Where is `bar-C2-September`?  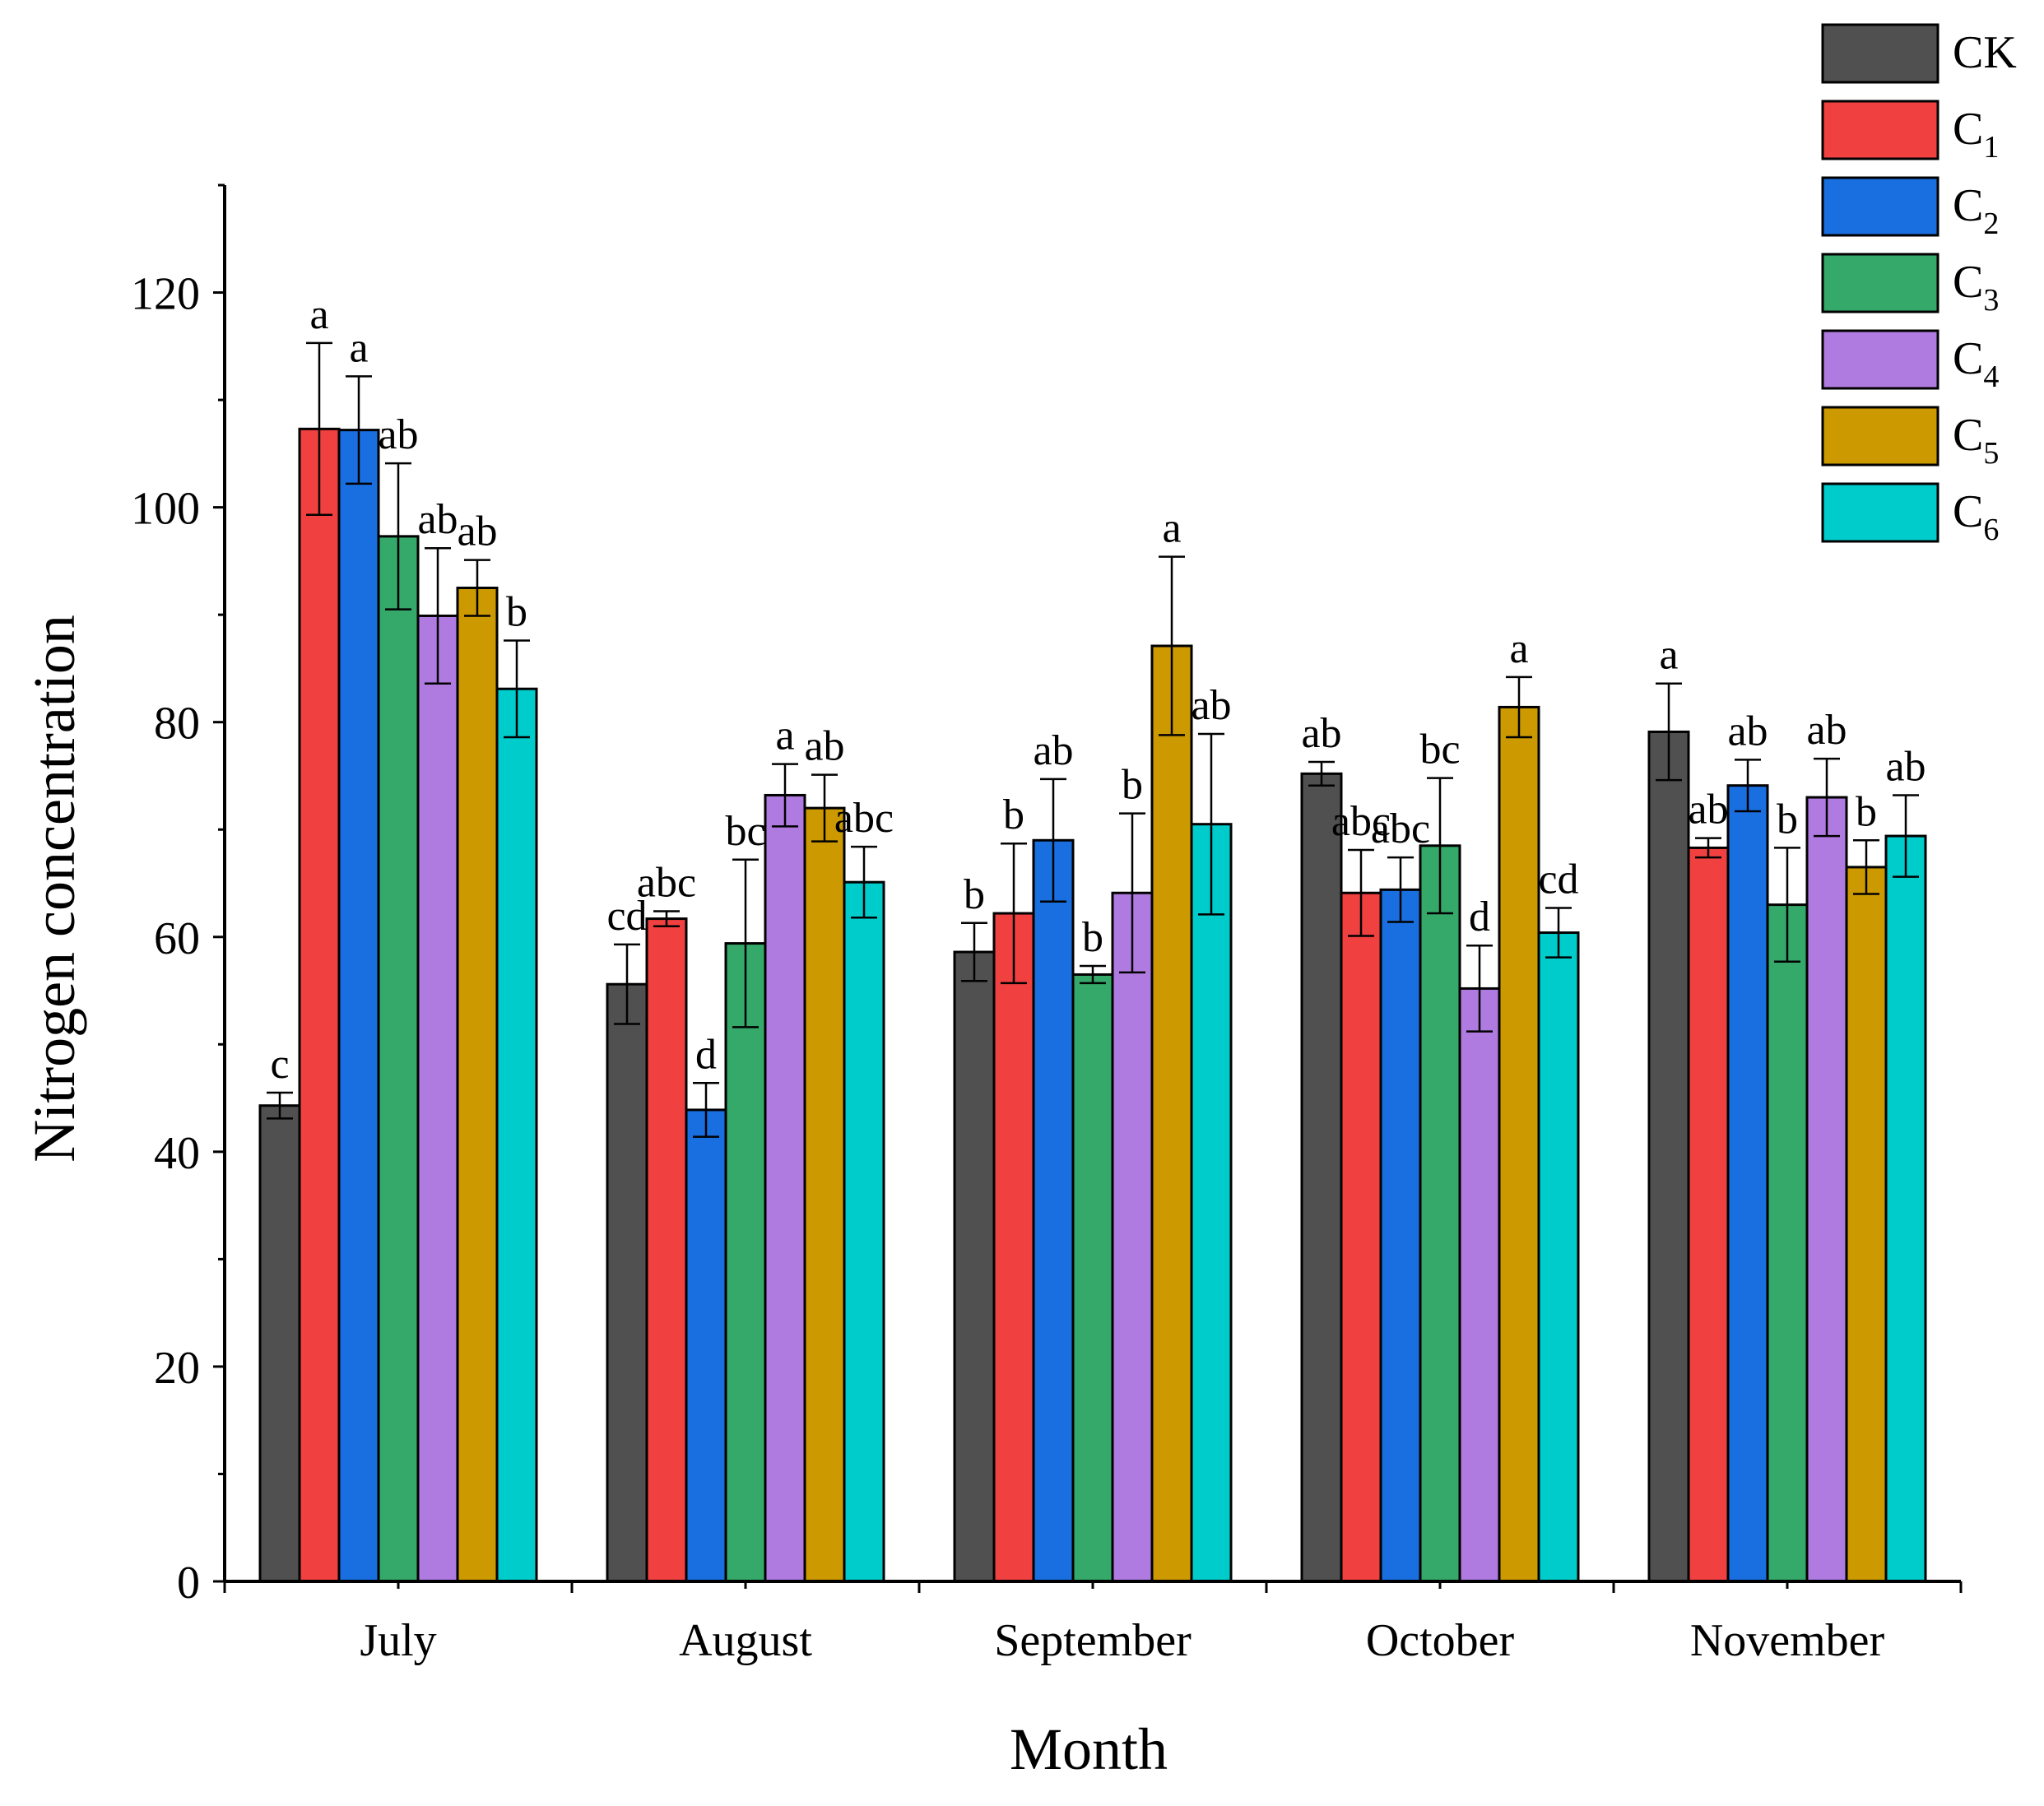 bar-C2-September is located at coordinates (1053, 1211).